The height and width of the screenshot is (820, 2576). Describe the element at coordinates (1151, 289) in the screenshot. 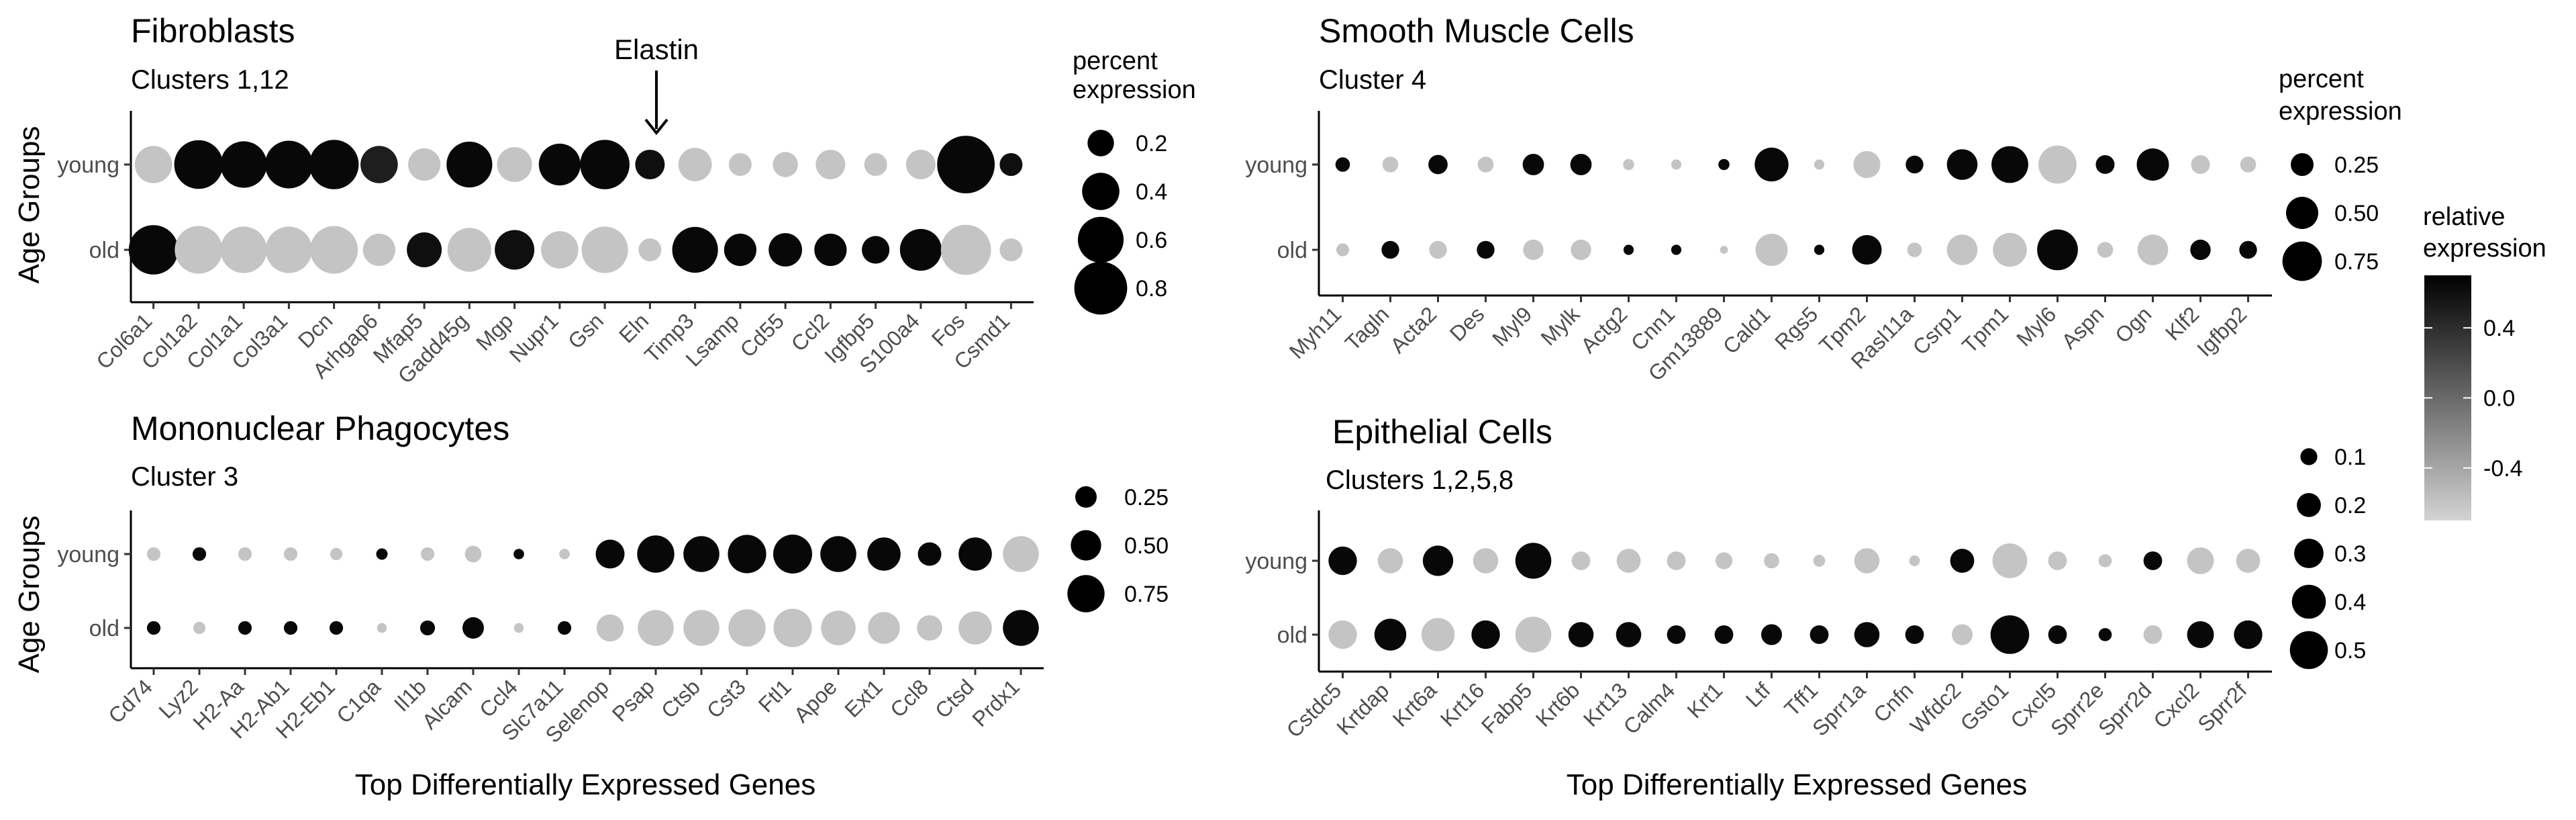

I see `legend-size-label: 0.8` at that location.